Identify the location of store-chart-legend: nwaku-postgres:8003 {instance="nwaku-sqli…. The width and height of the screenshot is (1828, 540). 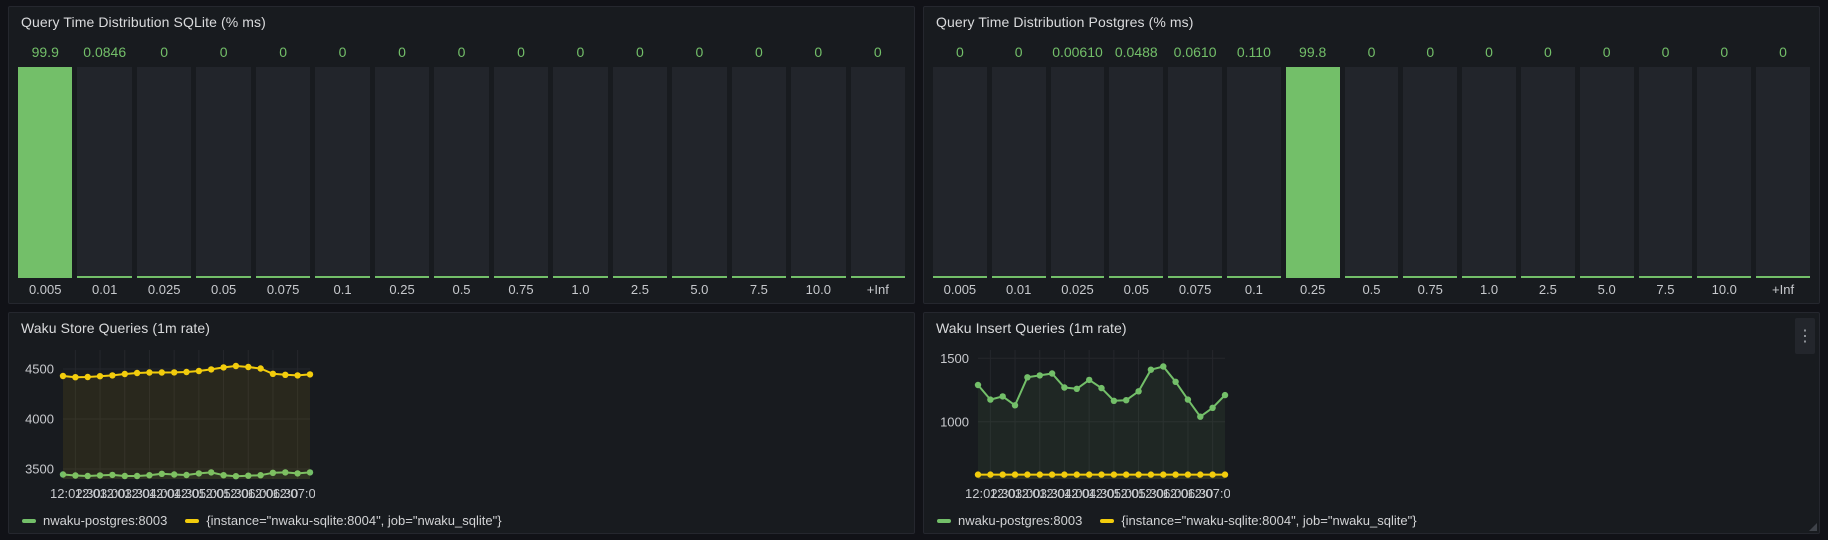
(262, 520).